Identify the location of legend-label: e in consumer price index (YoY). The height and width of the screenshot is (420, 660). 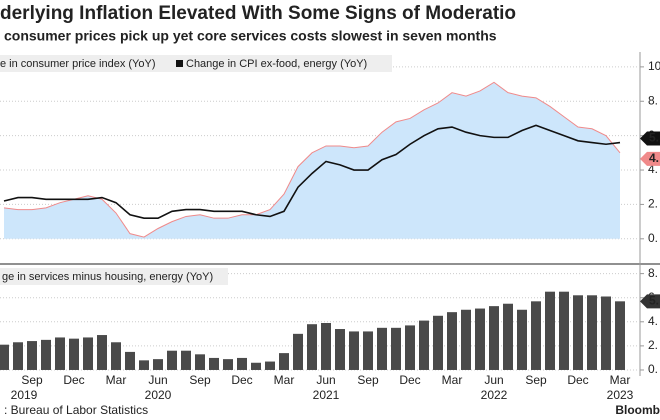
(78, 64).